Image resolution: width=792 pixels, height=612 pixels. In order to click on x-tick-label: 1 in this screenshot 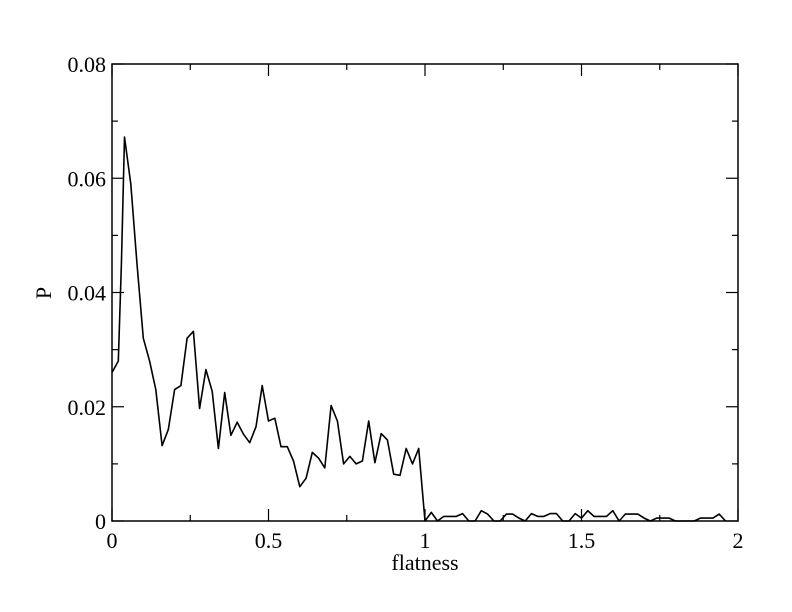, I will do `click(425, 540)`.